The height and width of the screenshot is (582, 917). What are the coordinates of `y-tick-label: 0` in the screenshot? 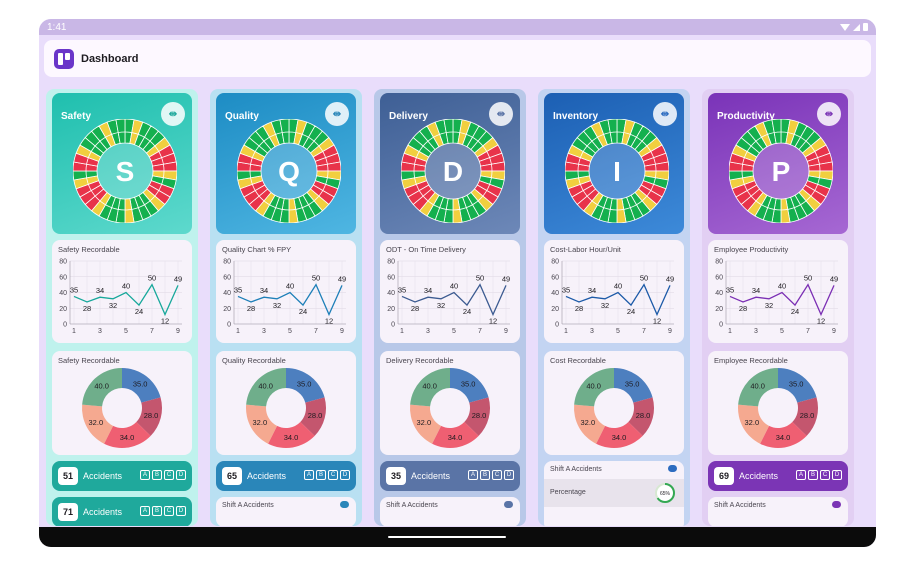 It's located at (229, 325).